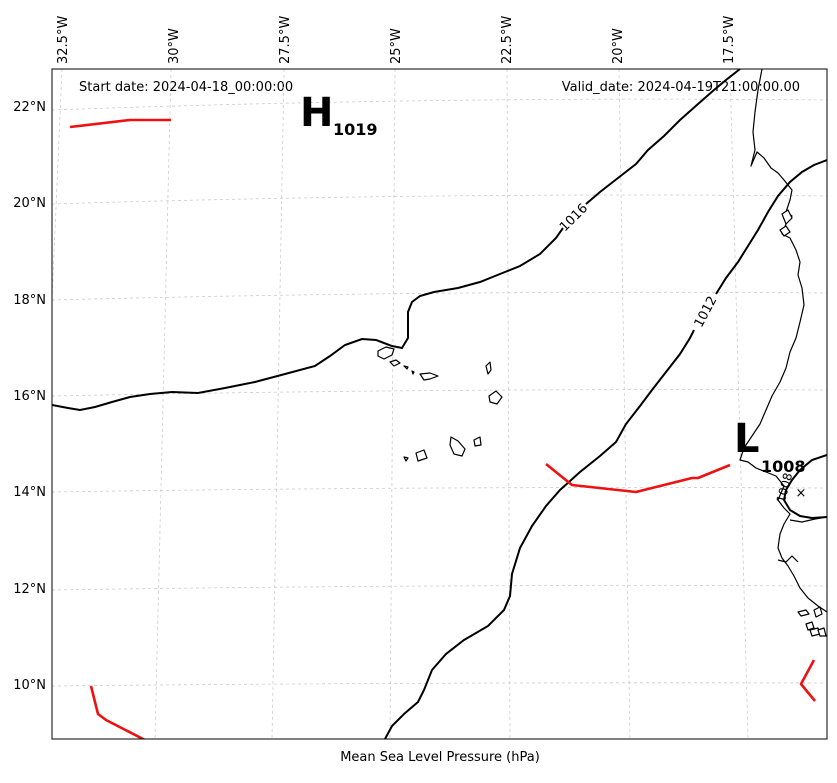 The width and height of the screenshot is (837, 783). What do you see at coordinates (316, 113) in the screenshot?
I see `high-pressure-symbol: H` at bounding box center [316, 113].